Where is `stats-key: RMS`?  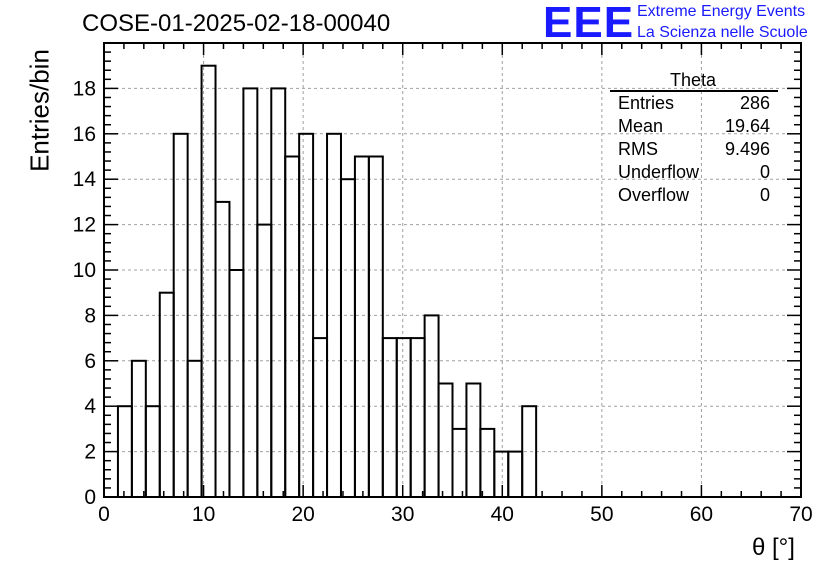 stats-key: RMS is located at coordinates (638, 149).